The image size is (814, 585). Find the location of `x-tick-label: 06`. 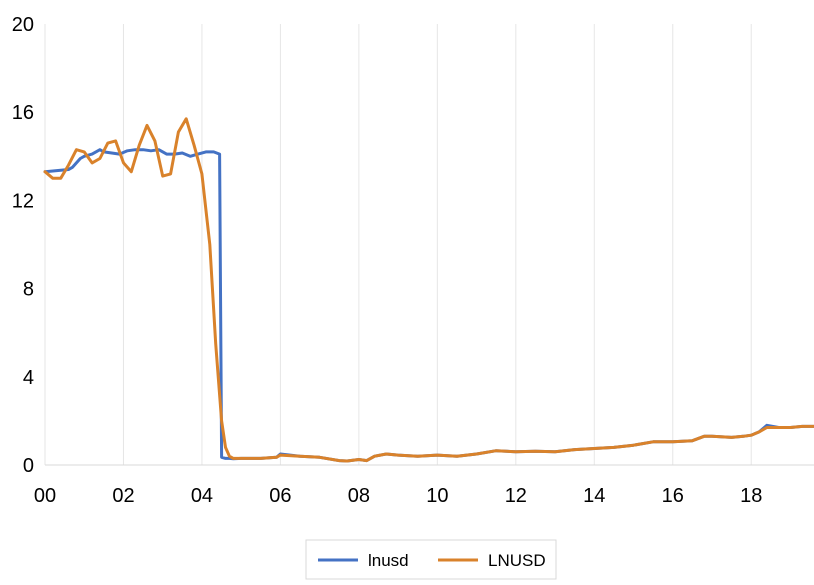

x-tick-label: 06 is located at coordinates (280, 496).